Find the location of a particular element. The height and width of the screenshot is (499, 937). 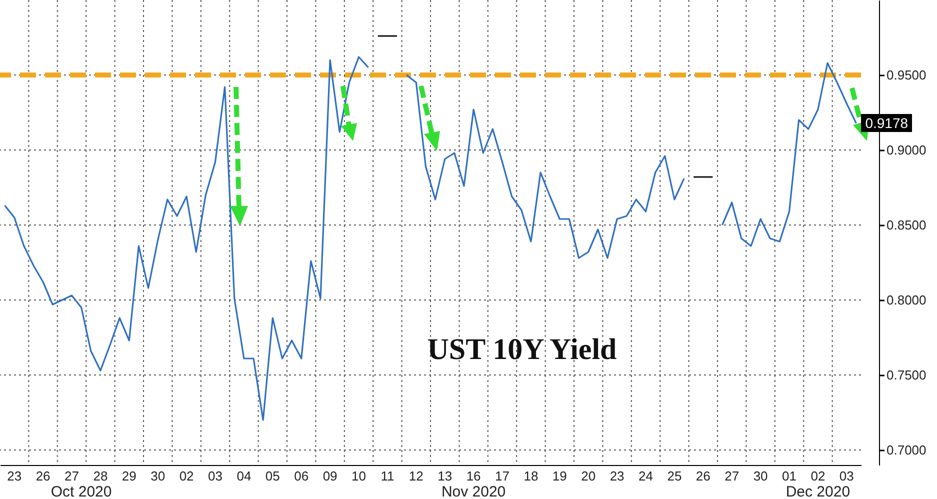

y-tick-label: 0.7000 is located at coordinates (906, 450).